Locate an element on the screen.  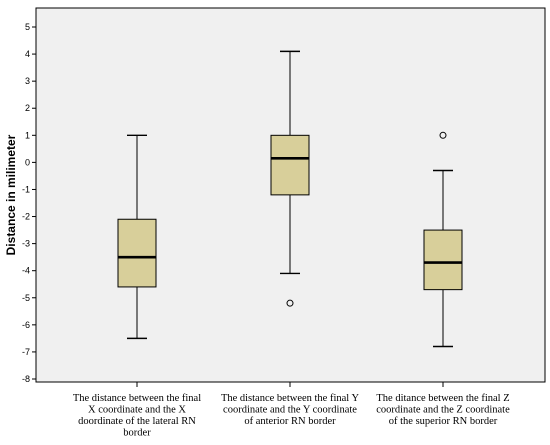
y-tick-label: -7 is located at coordinates (26, 352).